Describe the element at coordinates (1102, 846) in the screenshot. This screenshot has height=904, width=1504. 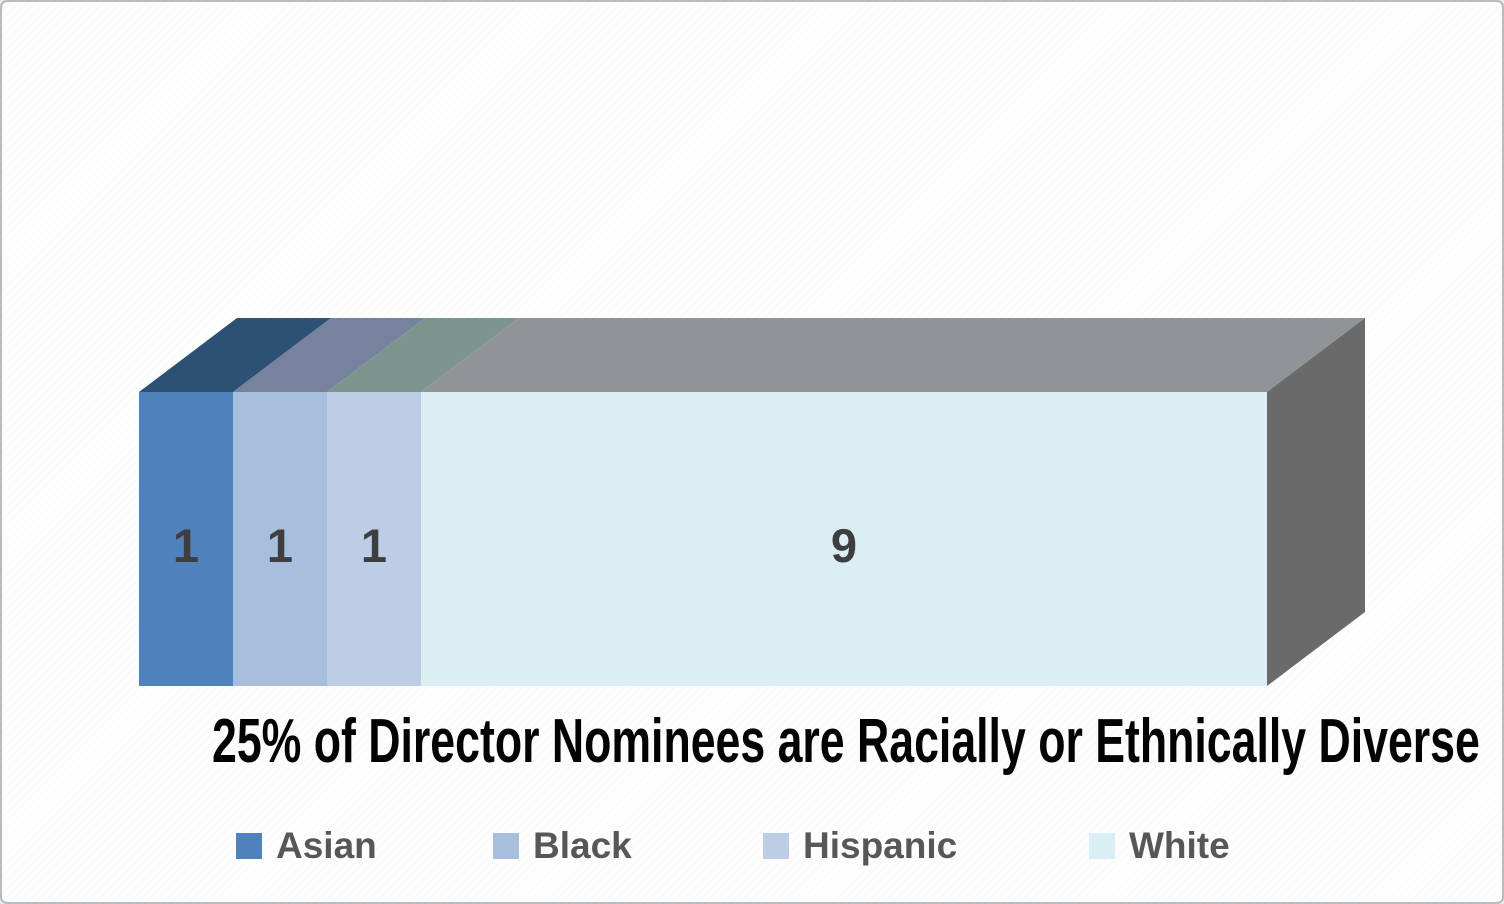
I see `legend-swatch-white-icon` at that location.